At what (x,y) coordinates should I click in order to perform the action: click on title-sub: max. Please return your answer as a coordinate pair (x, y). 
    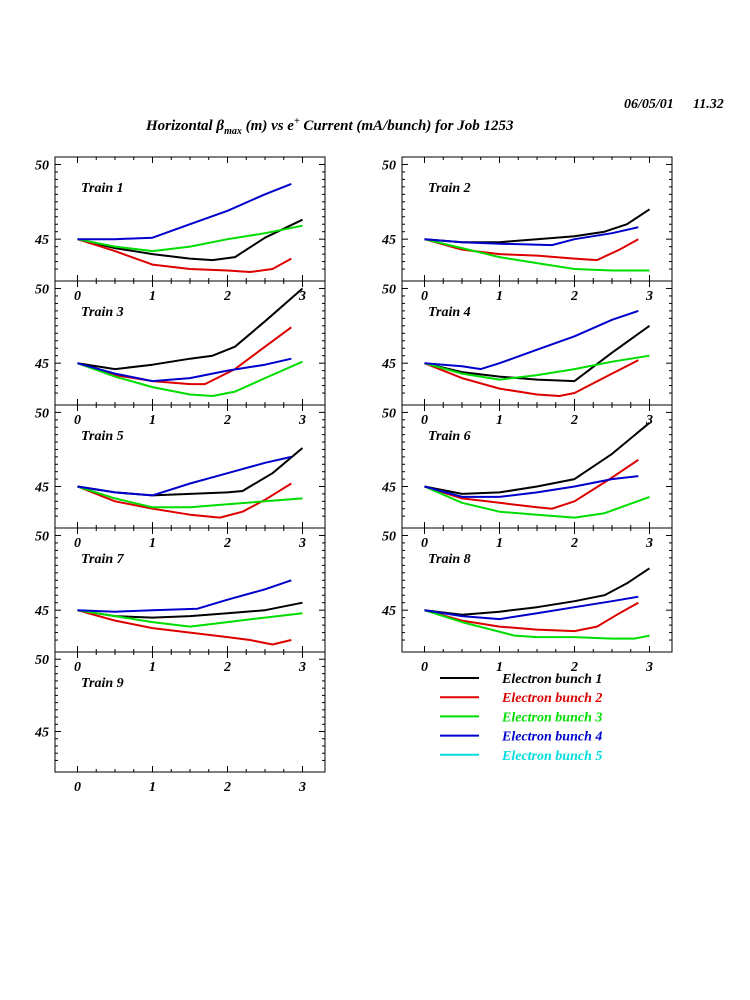
    Looking at the image, I should click on (233, 131).